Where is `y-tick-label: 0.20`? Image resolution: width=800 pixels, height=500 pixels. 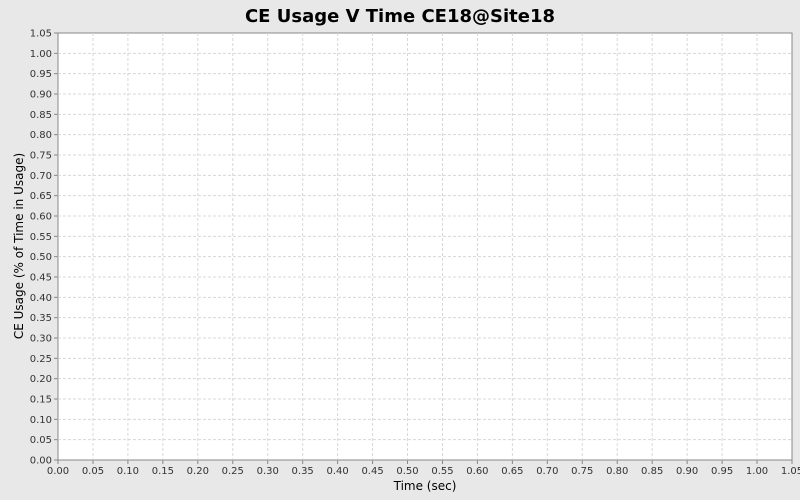 y-tick-label: 0.20 is located at coordinates (41, 379).